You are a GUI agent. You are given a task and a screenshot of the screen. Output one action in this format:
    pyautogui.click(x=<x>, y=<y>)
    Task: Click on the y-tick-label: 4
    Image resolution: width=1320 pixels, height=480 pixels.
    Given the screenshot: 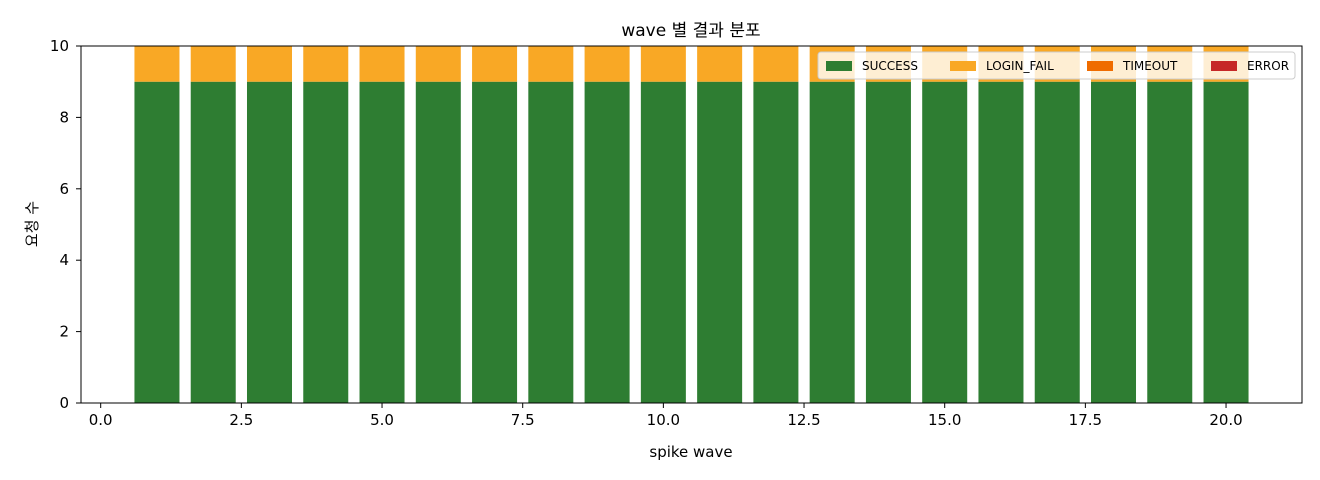 What is the action you would take?
    pyautogui.click(x=64, y=260)
    